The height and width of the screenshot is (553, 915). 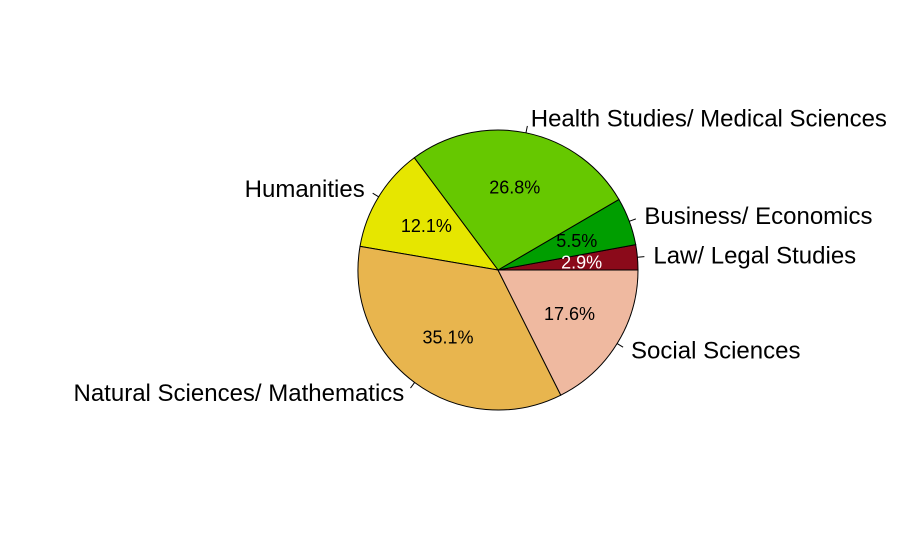 What do you see at coordinates (641, 257) in the screenshot?
I see `label-tick-law-legal-studies` at bounding box center [641, 257].